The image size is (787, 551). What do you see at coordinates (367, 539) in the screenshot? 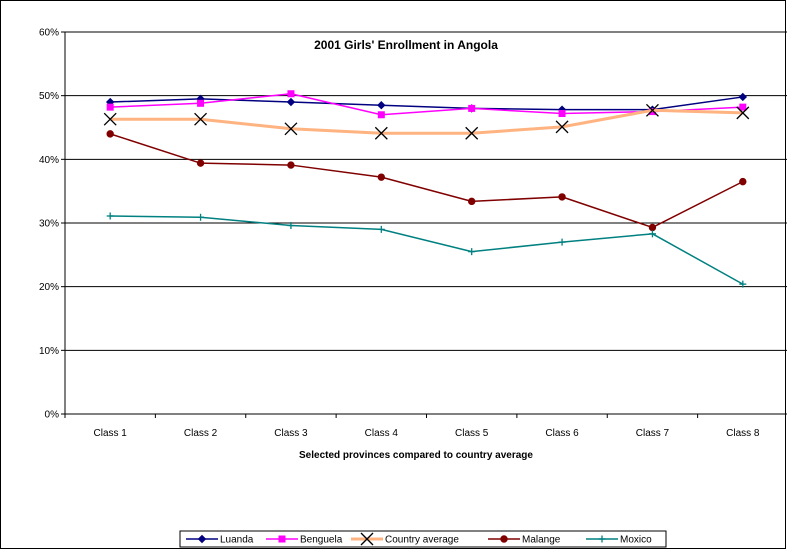
I see `legend-marker-country-average` at bounding box center [367, 539].